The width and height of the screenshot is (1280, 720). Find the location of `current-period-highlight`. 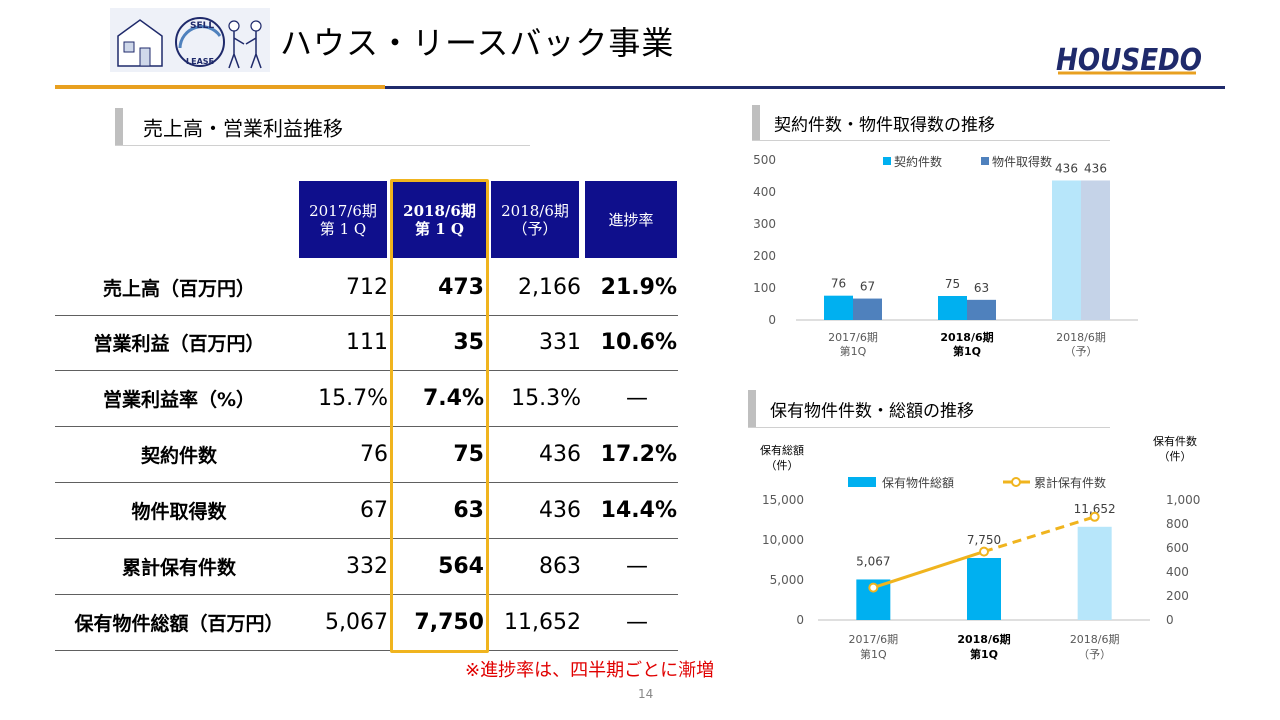

current-period-highlight is located at coordinates (439, 416).